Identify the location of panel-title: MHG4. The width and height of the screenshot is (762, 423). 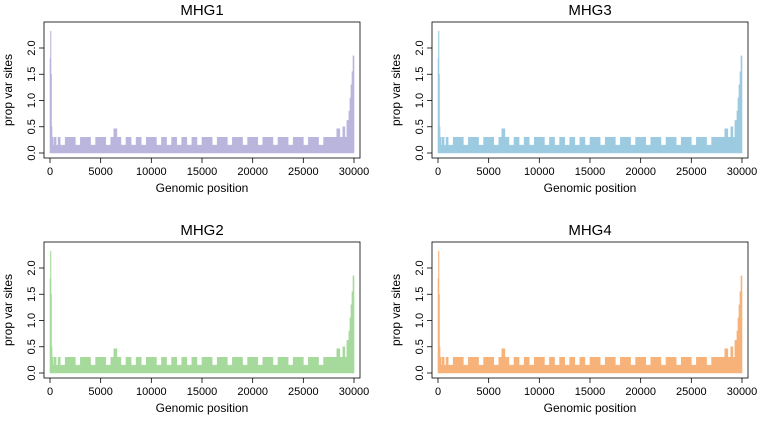
(589, 230).